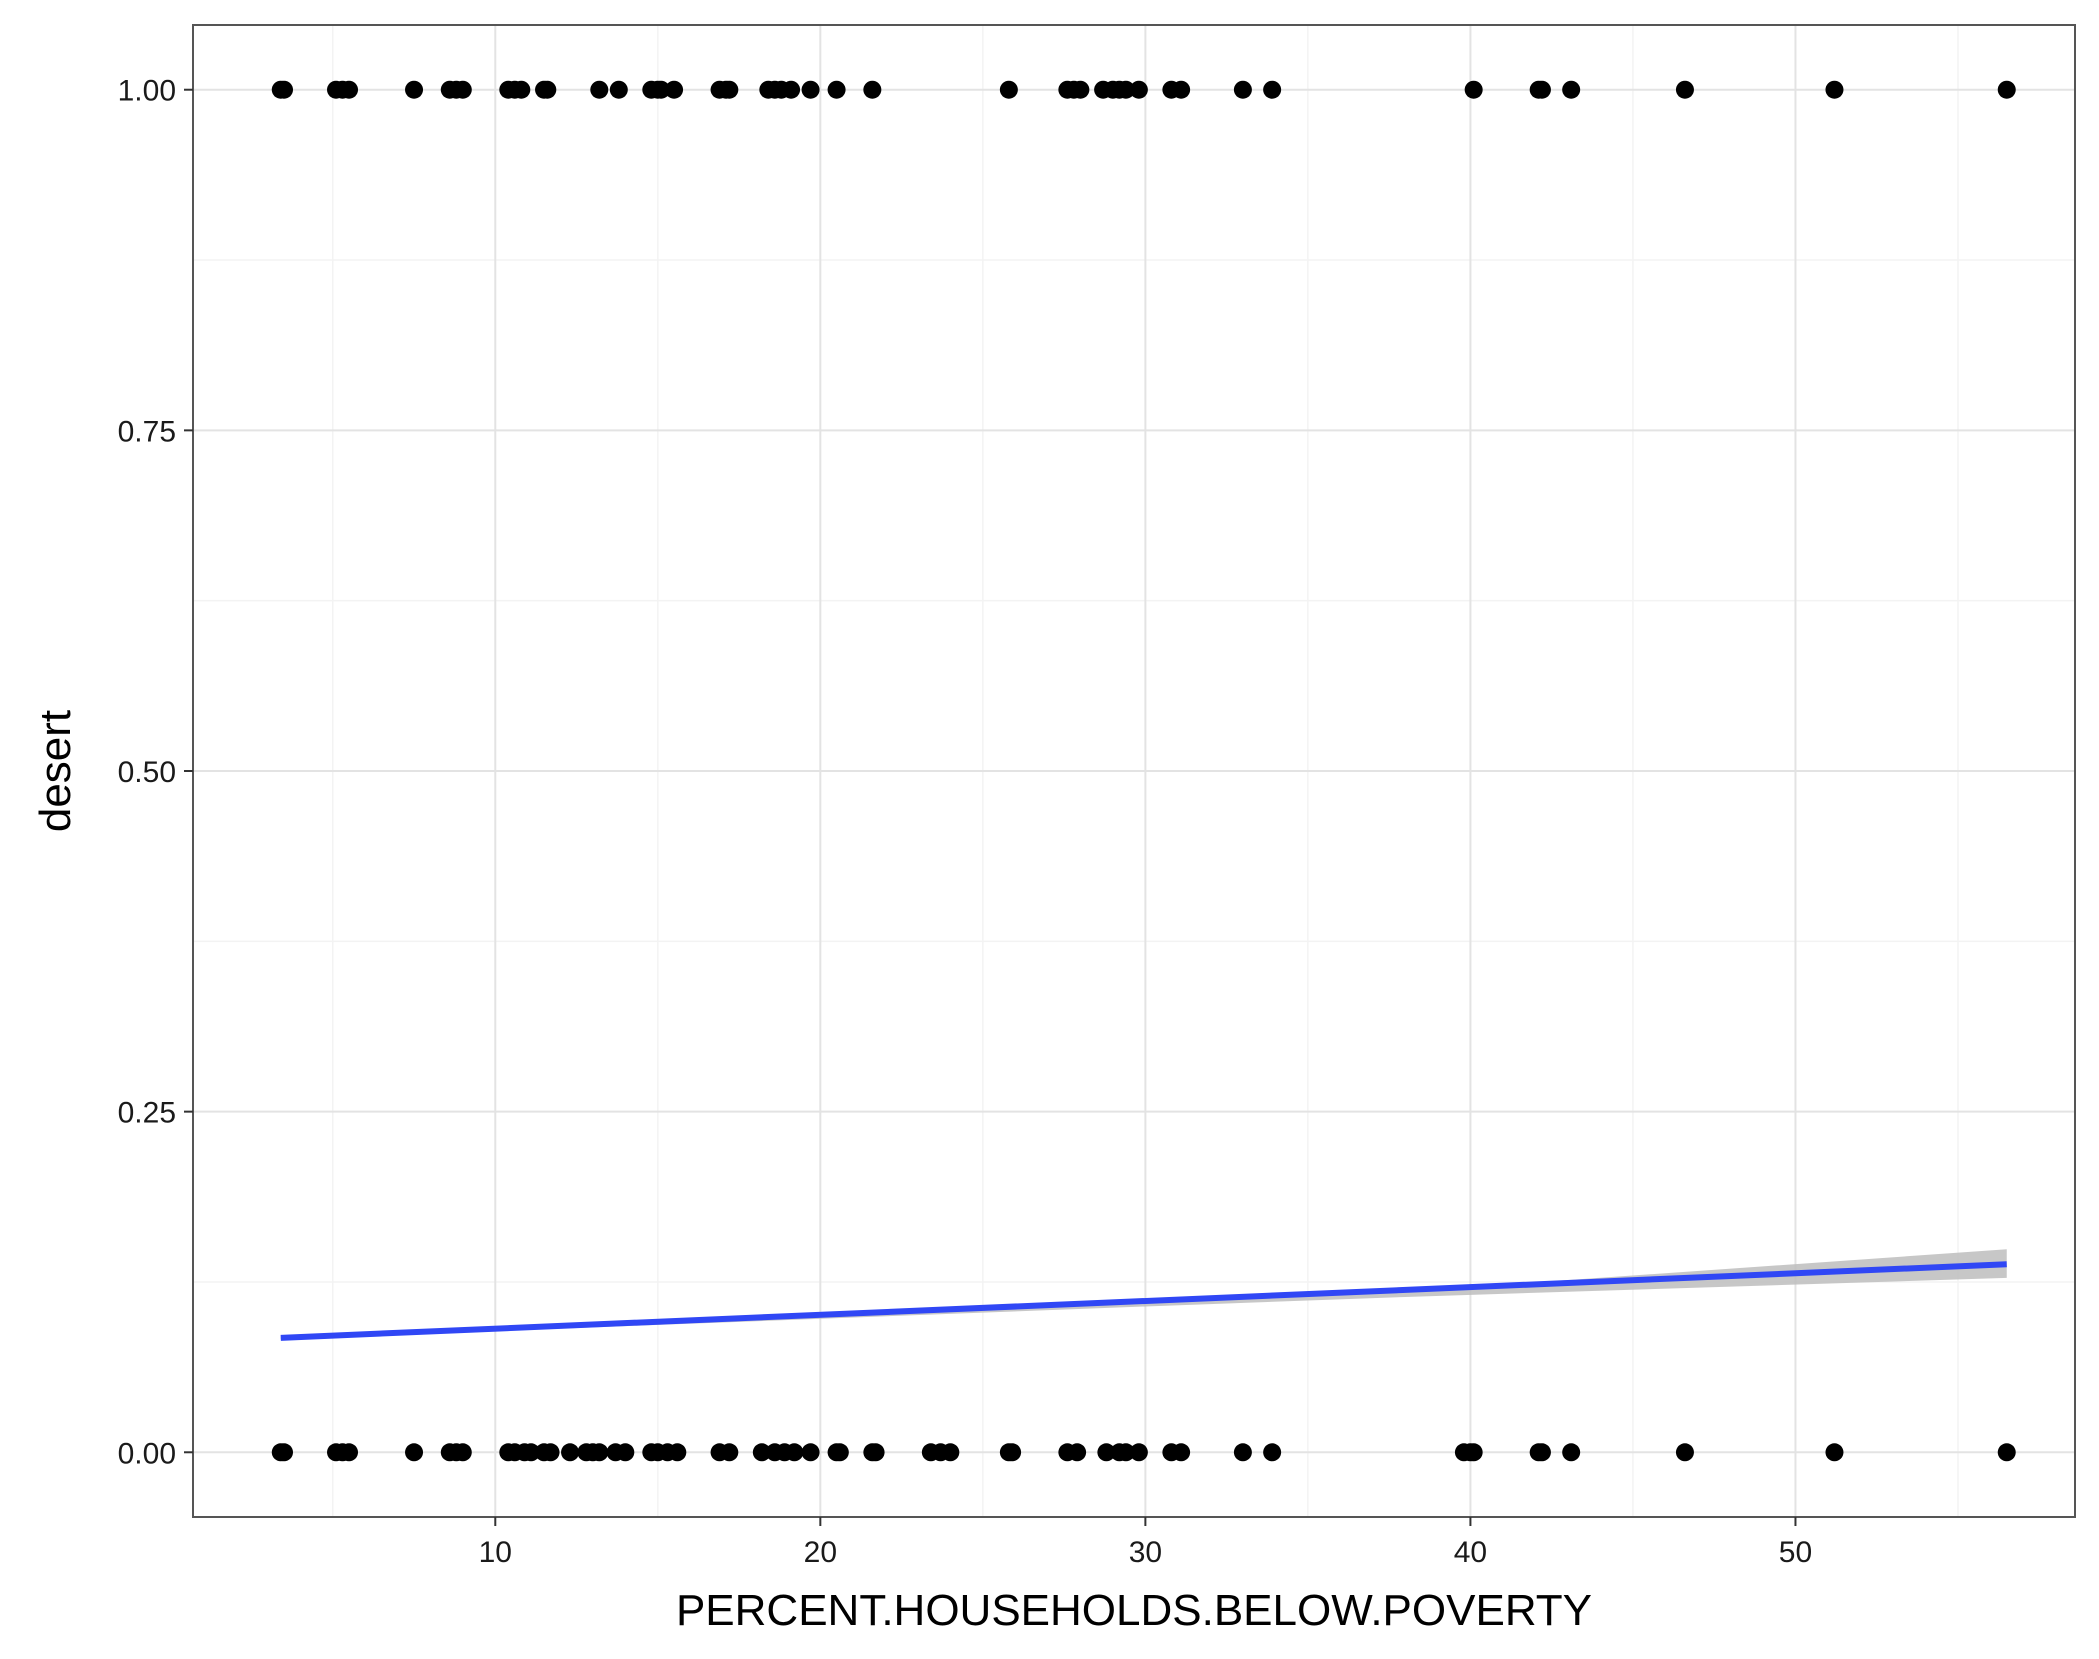  What do you see at coordinates (1795, 1552) in the screenshot?
I see `x-tick-label: 50` at bounding box center [1795, 1552].